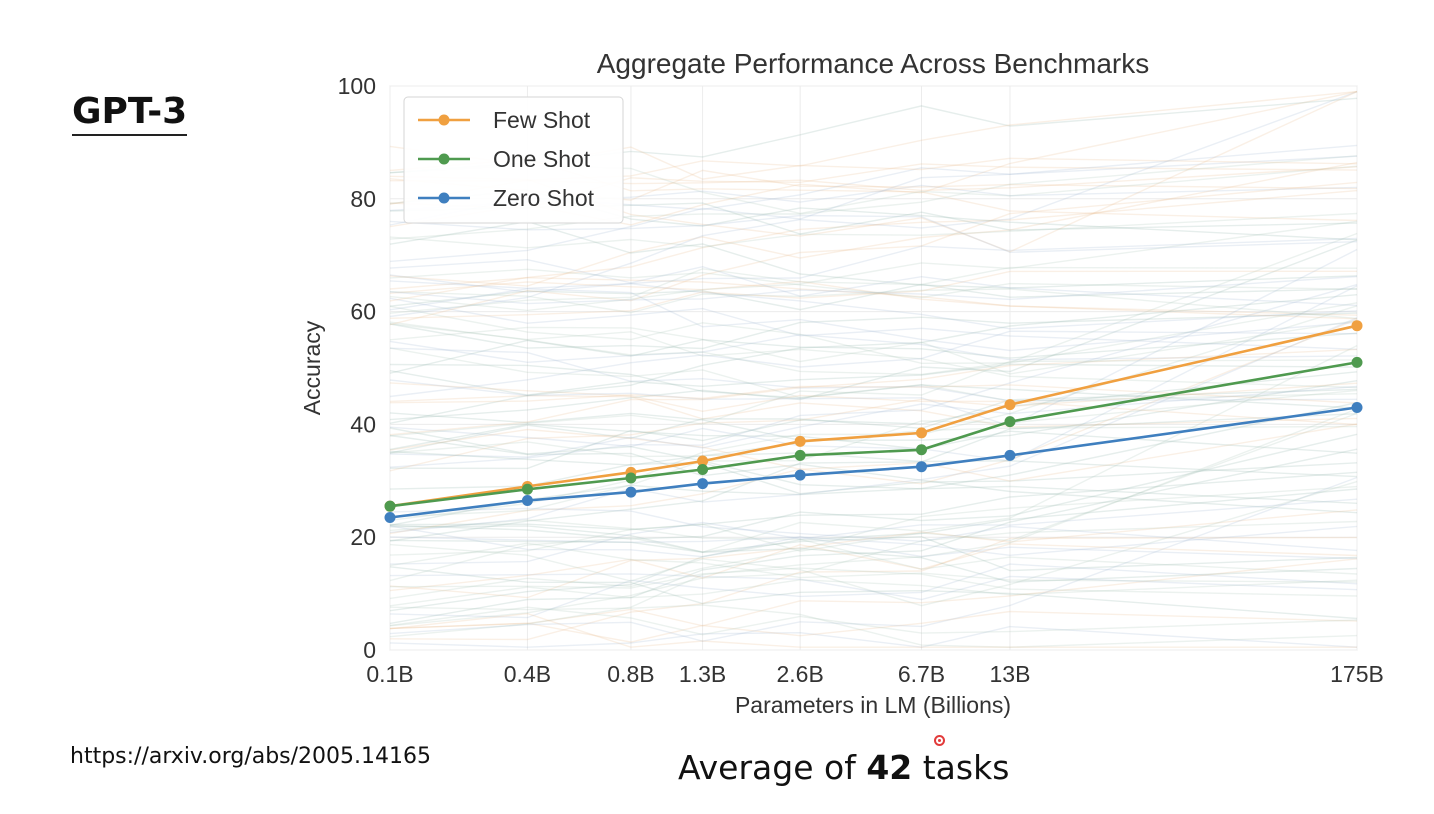  What do you see at coordinates (702, 674) in the screenshot?
I see `x-tick-label: 1.3B` at bounding box center [702, 674].